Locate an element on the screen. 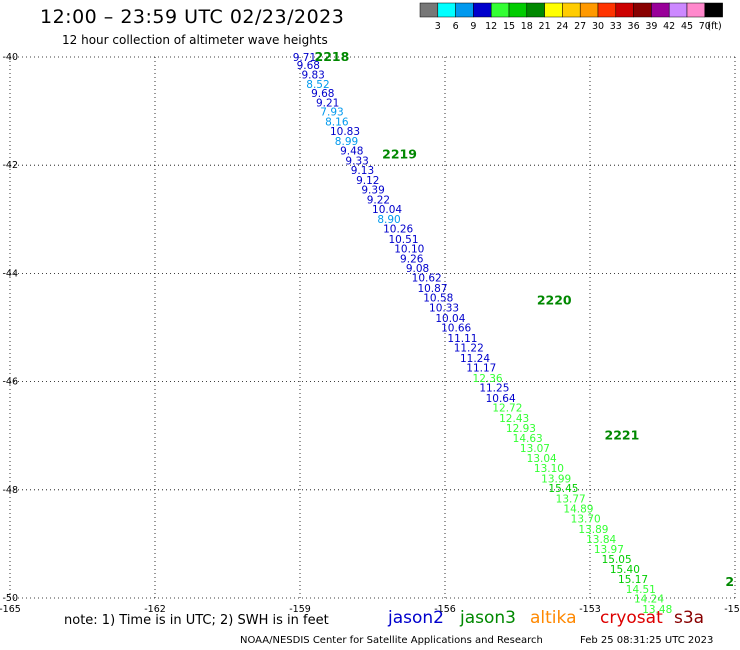 The height and width of the screenshot is (650, 740). y-tick-label: -44 is located at coordinates (10, 273).